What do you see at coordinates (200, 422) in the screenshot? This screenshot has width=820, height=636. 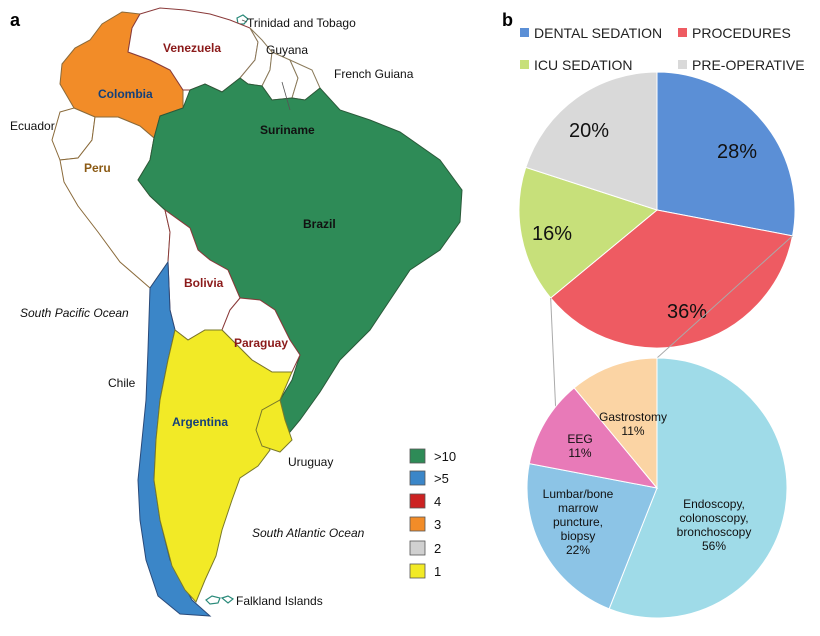 I see `label-argentina: Argentina` at bounding box center [200, 422].